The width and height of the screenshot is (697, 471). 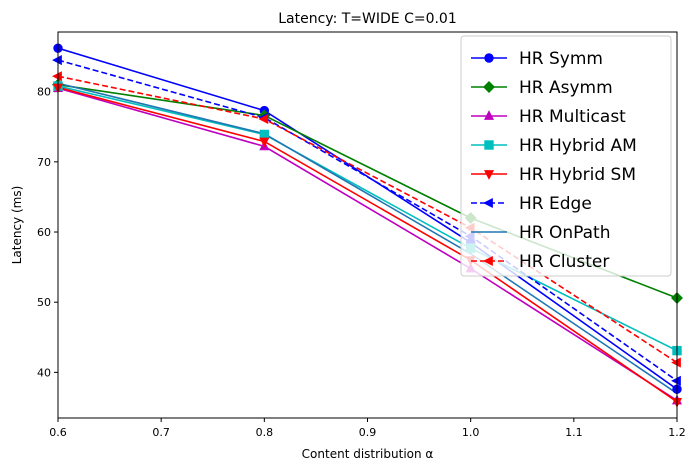 What do you see at coordinates (471, 432) in the screenshot?
I see `x-tick-label: 1.0` at bounding box center [471, 432].